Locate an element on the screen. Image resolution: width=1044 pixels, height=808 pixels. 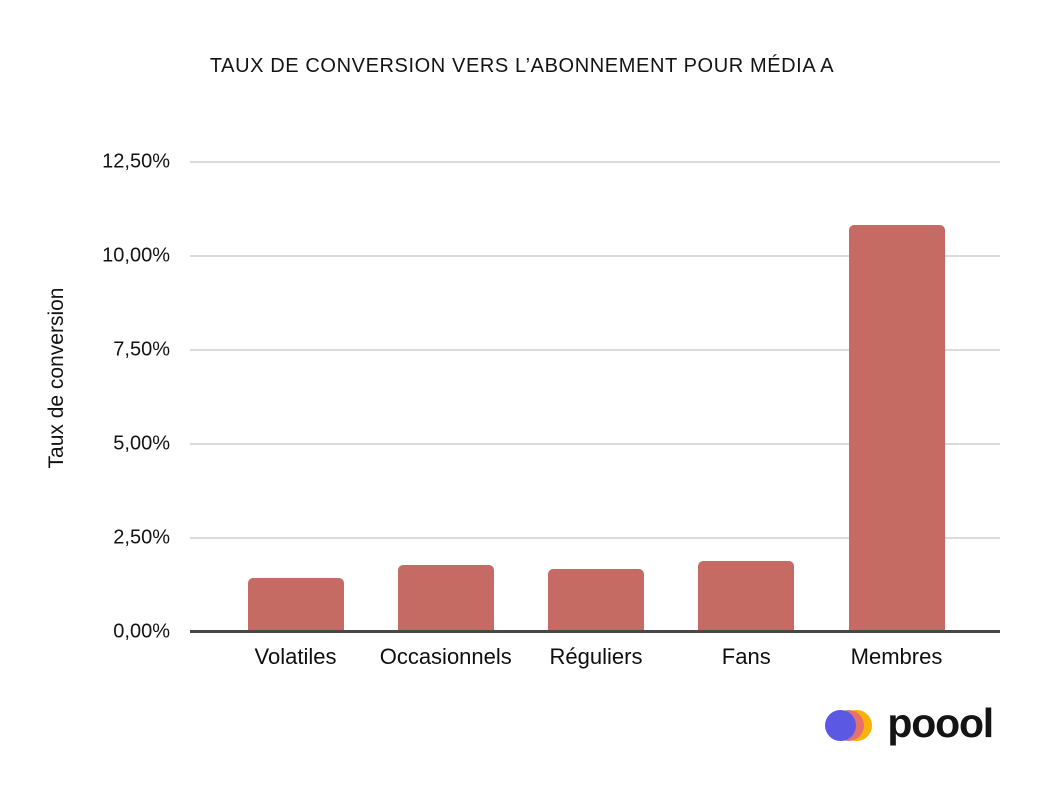
y-tick-label: 2,50% is located at coordinates (141, 537).